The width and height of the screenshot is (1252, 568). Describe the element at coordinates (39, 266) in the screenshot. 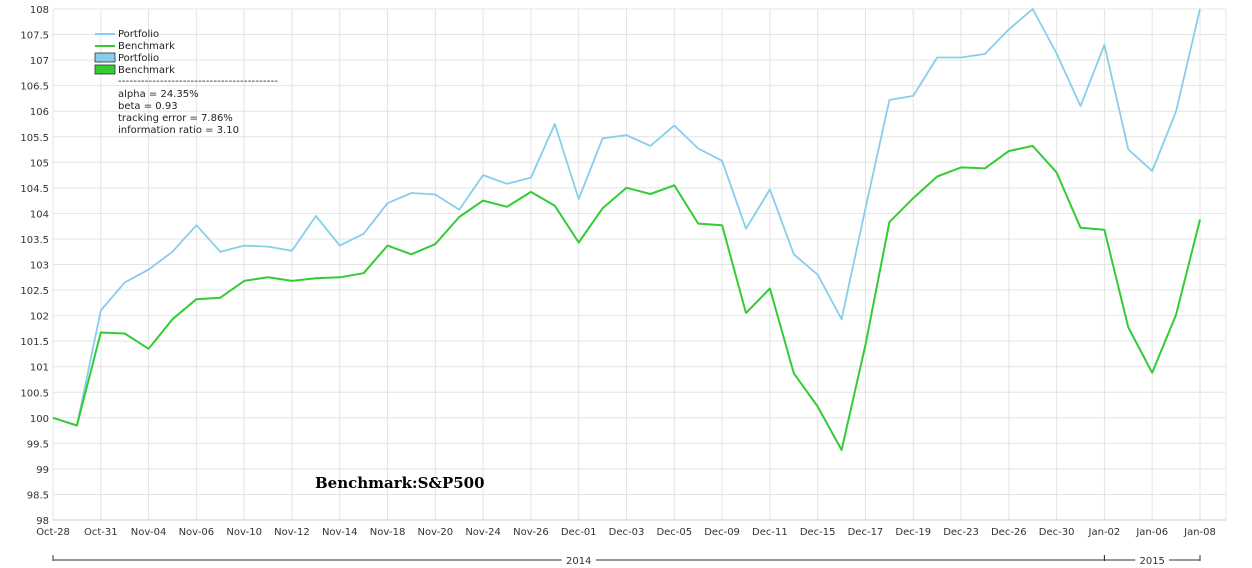

I see `y-tick-label: 103` at that location.